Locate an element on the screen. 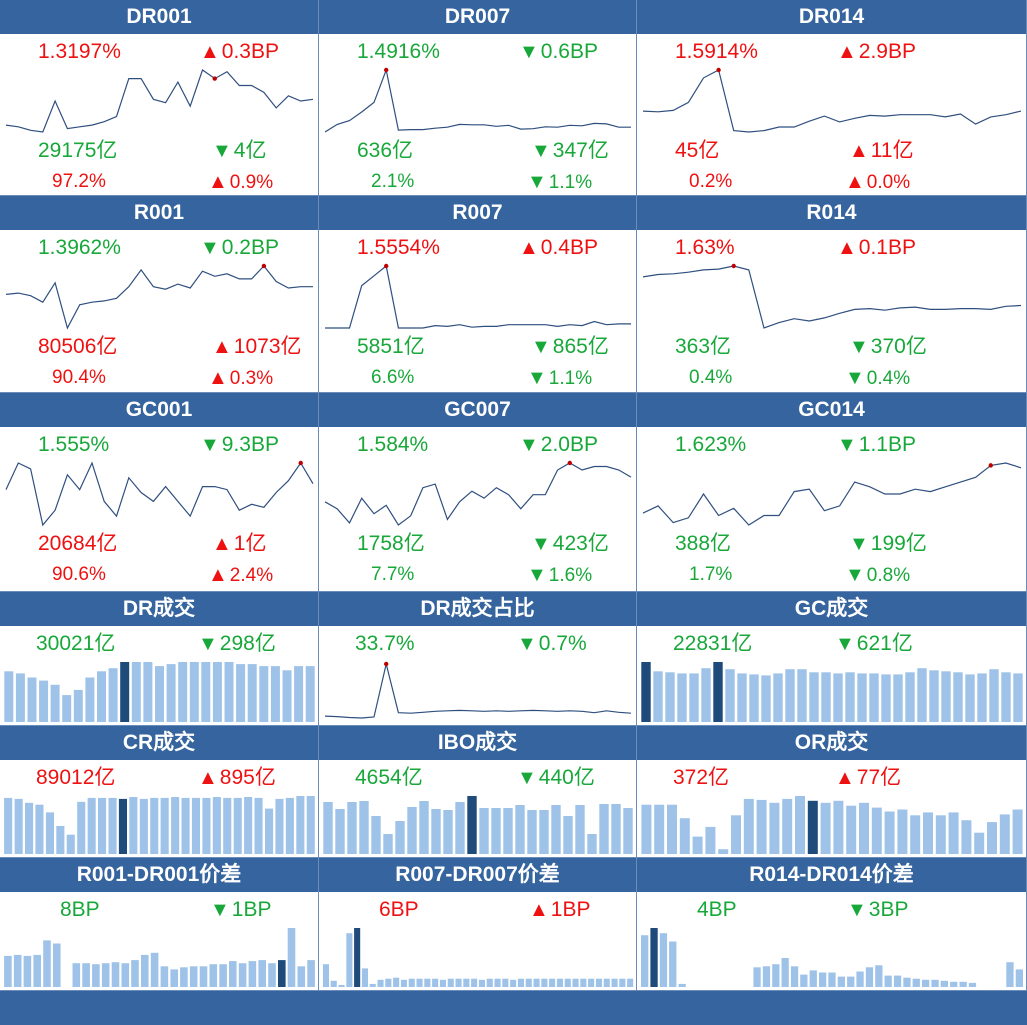 The height and width of the screenshot is (1025, 1027). vol-5-change-text: 77亿 is located at coordinates (879, 777).